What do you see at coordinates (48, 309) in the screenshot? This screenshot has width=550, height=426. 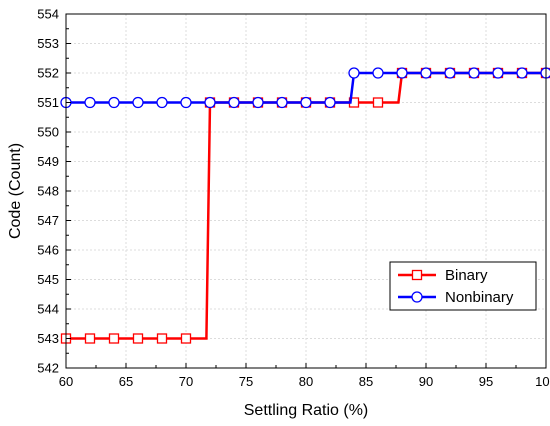 I see `y-tick-label: 544` at bounding box center [48, 309].